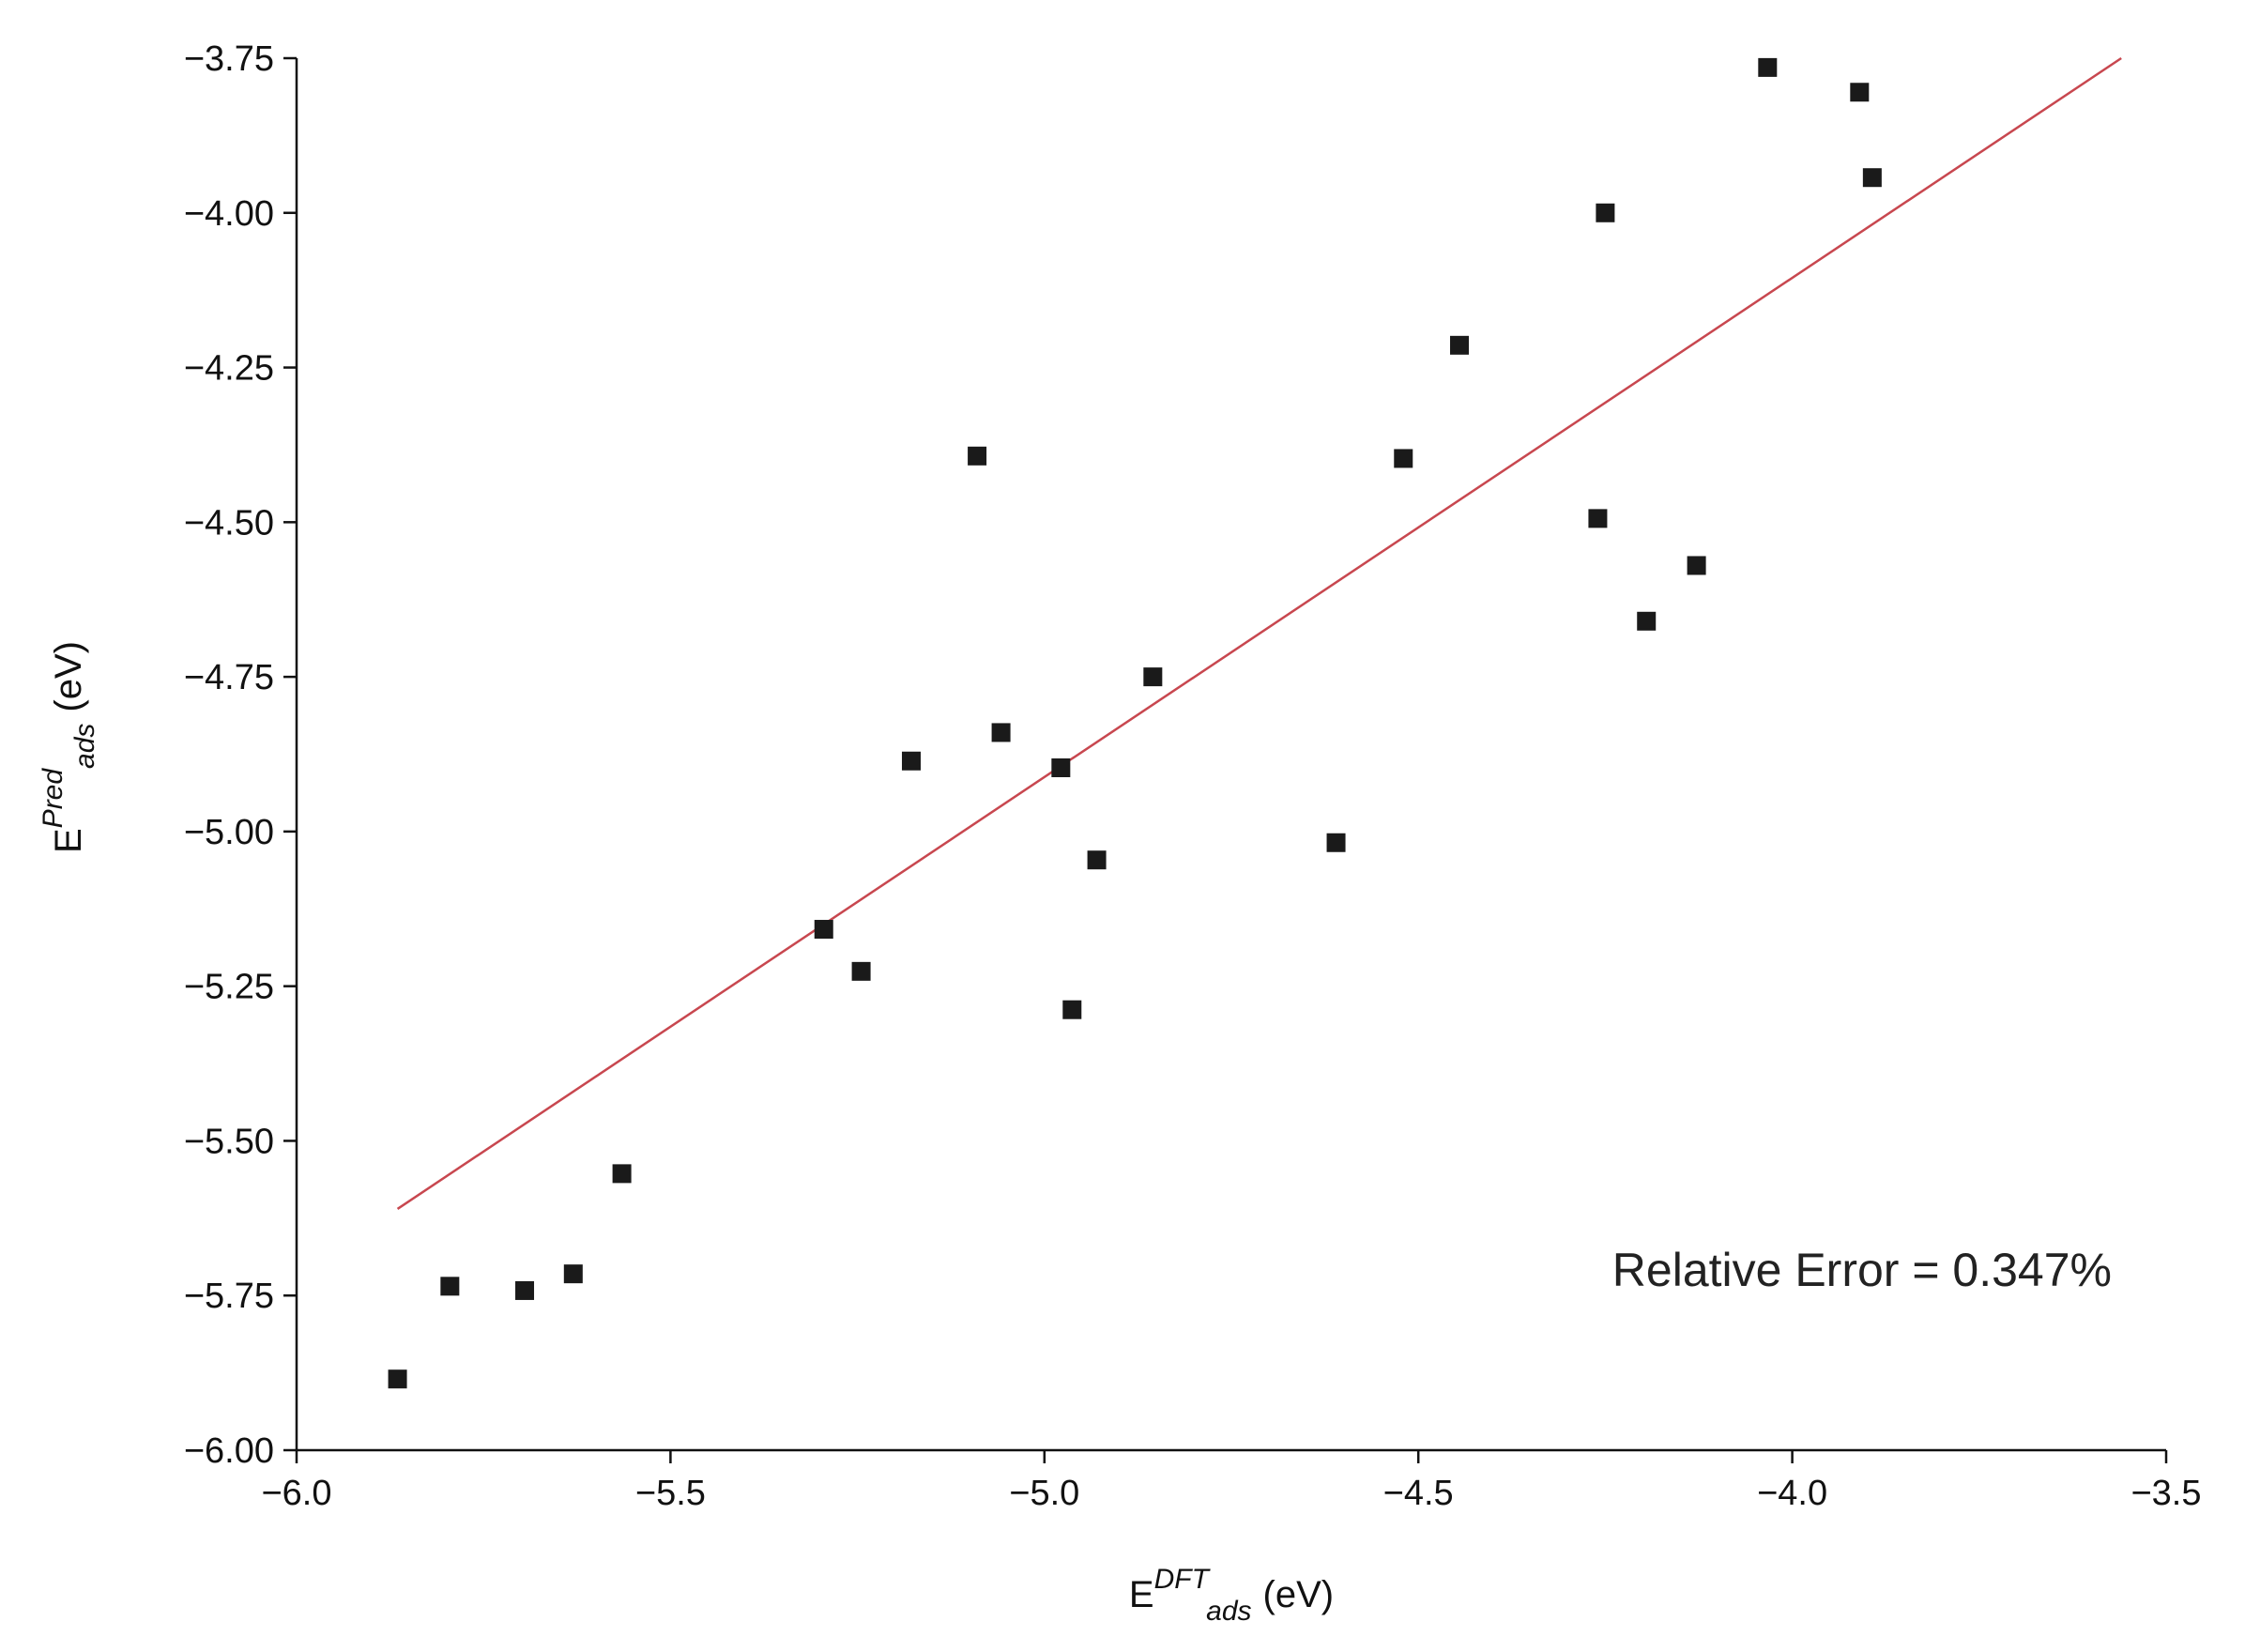 Image resolution: width=2245 pixels, height=1652 pixels. Describe the element at coordinates (1141, 1594) in the screenshot. I see `x-label-base: E` at that location.